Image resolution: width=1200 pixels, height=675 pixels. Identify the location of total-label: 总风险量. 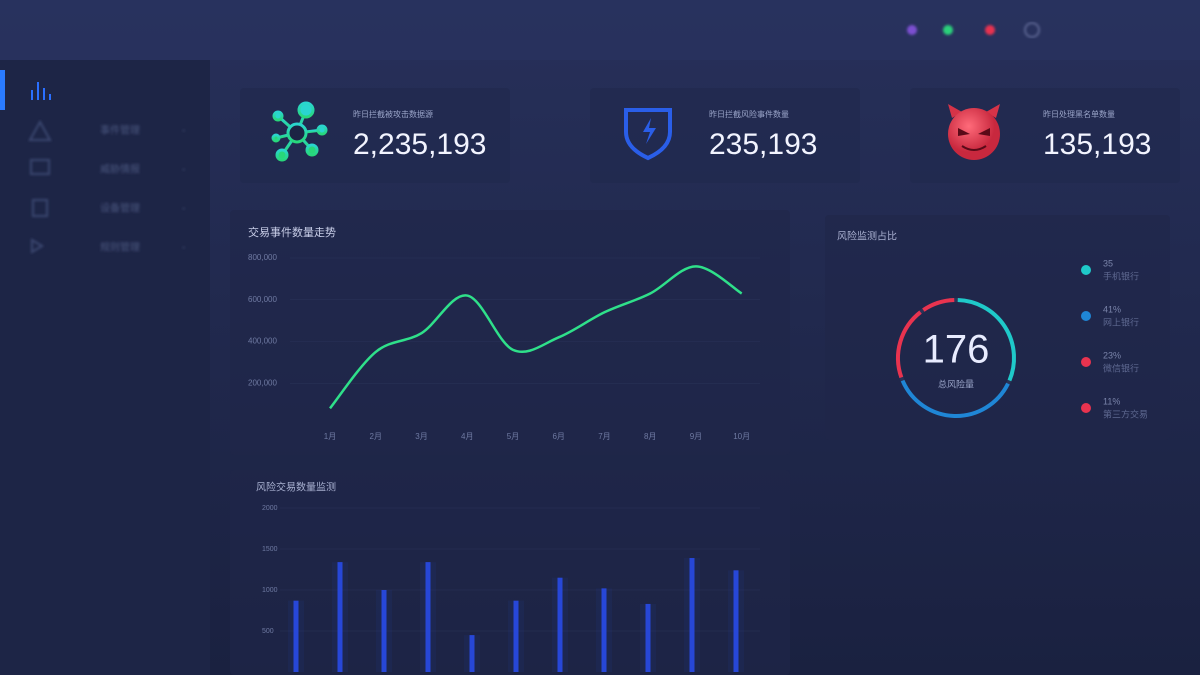
(956, 383).